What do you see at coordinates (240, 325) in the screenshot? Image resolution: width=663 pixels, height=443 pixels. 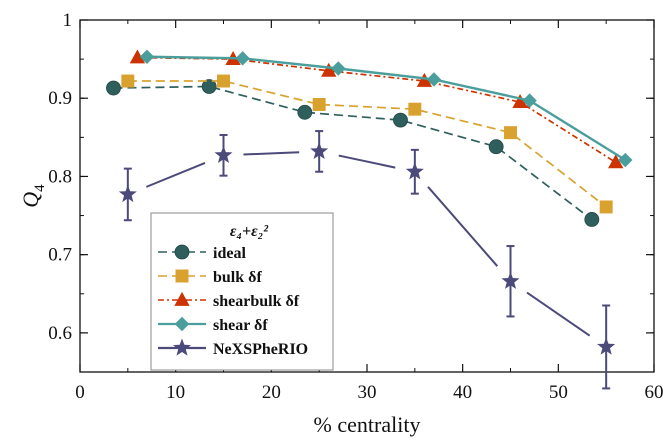 I see `legend-label: shear δf` at bounding box center [240, 325].